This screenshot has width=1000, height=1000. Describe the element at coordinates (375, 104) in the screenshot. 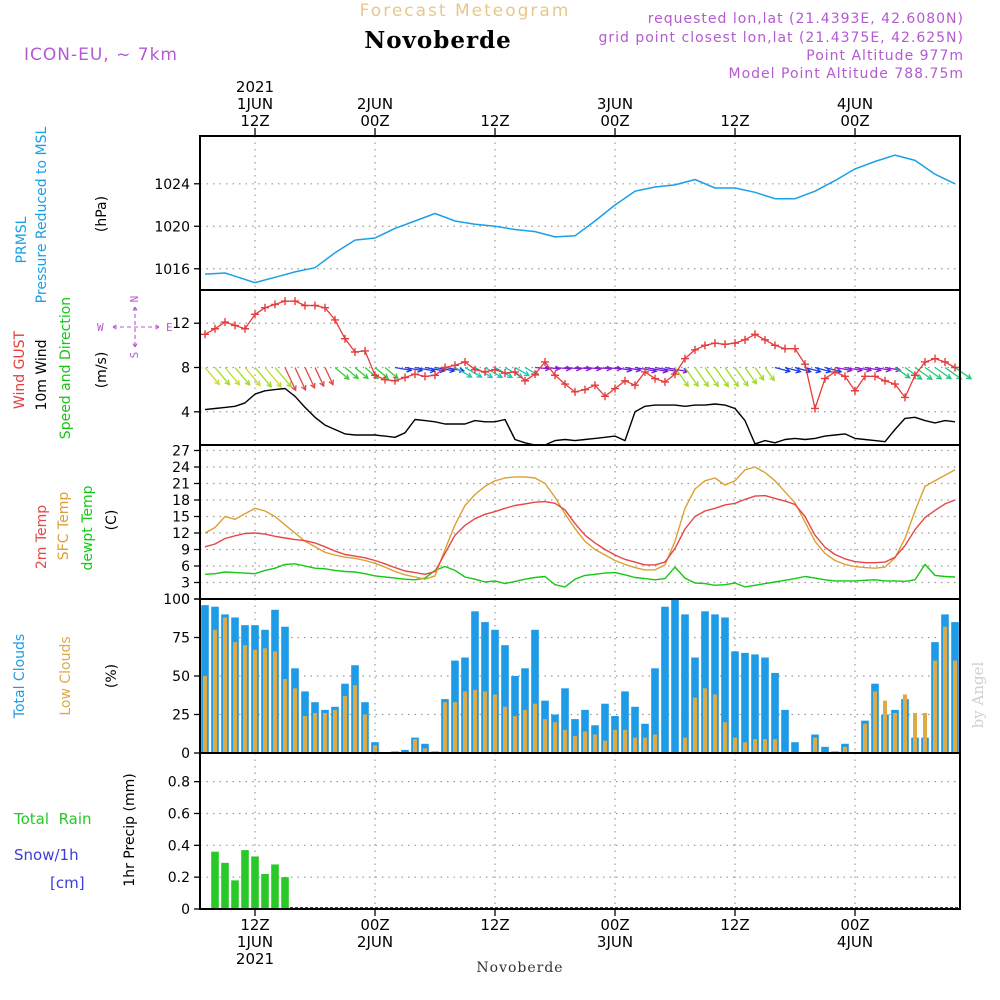

I see `top-time-label: 2JUN` at that location.